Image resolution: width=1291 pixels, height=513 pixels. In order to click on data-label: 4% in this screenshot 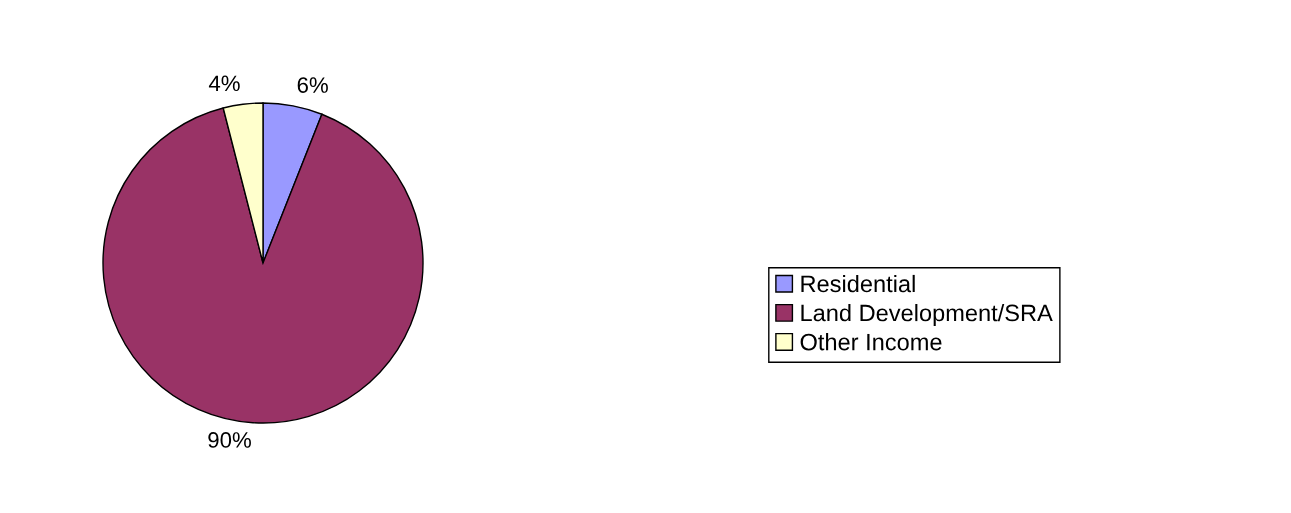, I will do `click(224, 83)`.